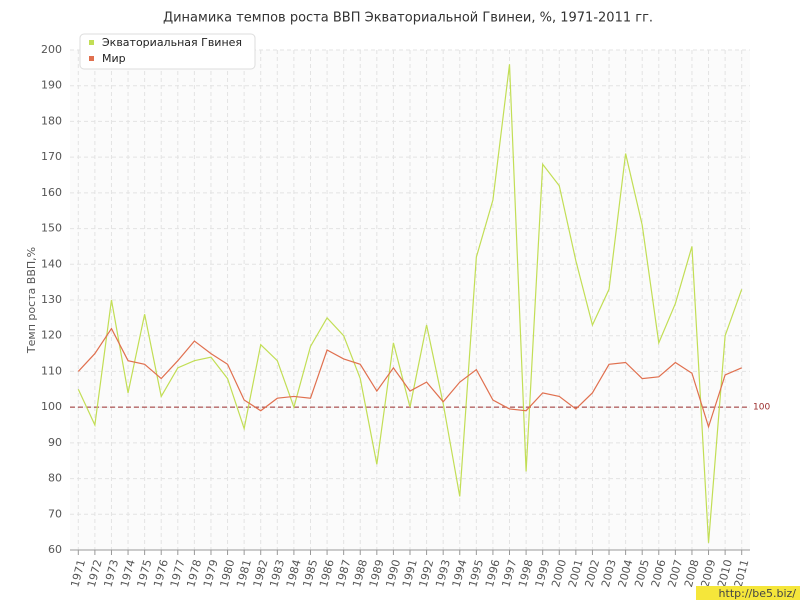 This screenshot has width=800, height=600. Describe the element at coordinates (55, 549) in the screenshot. I see `y-tick-label: 60` at that location.